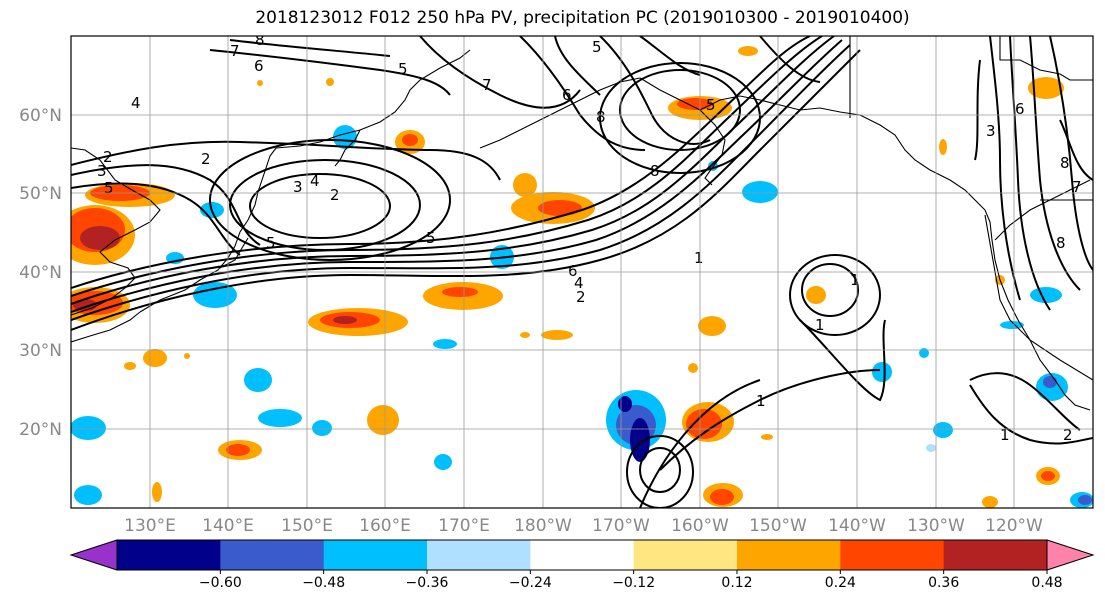 Image resolution: width=1105 pixels, height=601 pixels. I want to click on colorbar-tick-label: −0.60, so click(220, 583).